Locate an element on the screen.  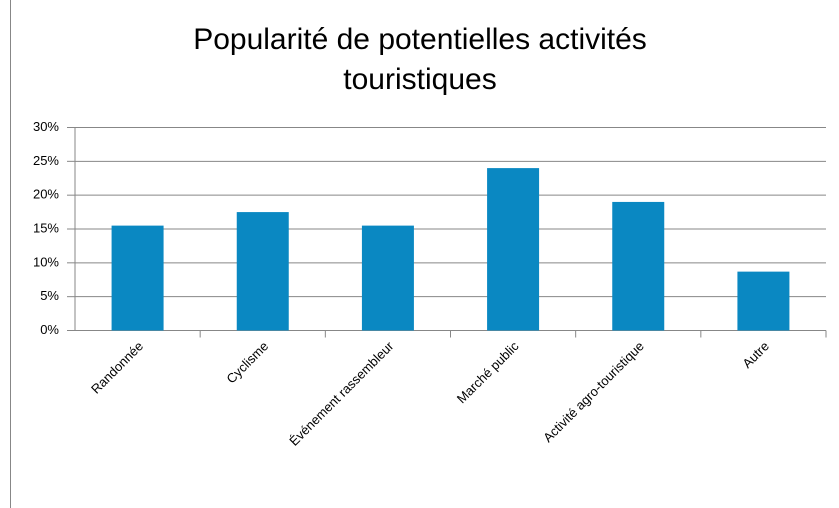
x-tick-label: Activité agro-touristique is located at coordinates (593, 391).